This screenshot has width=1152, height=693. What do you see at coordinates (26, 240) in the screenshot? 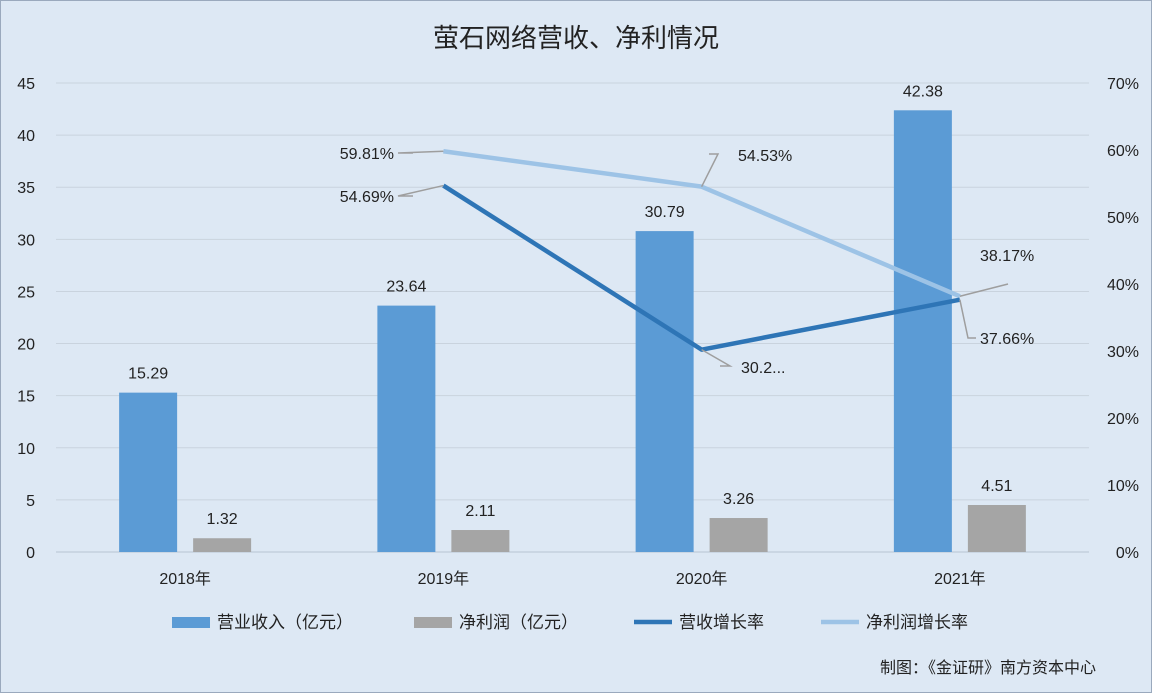
I see `y-left-tick-label: 30` at bounding box center [26, 240].